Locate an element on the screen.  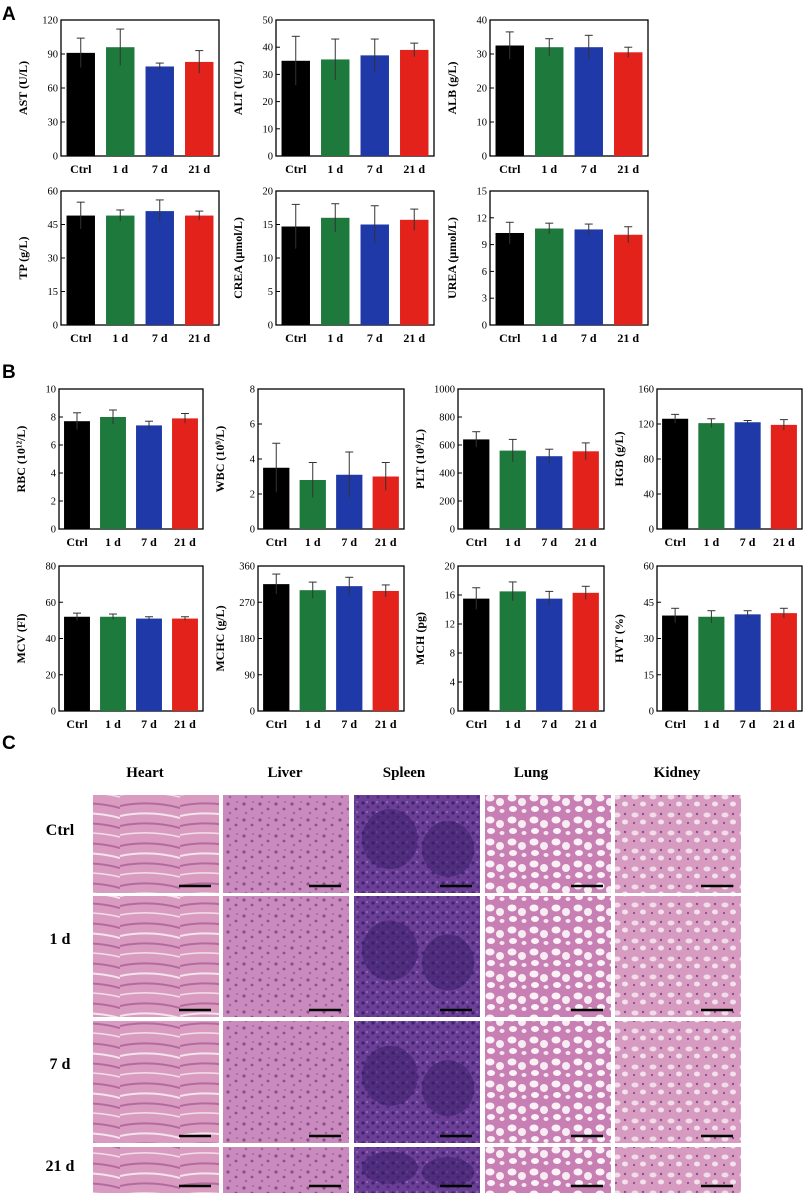
y-axis-label: UREA (μmol/L) is located at coordinates (452, 258).